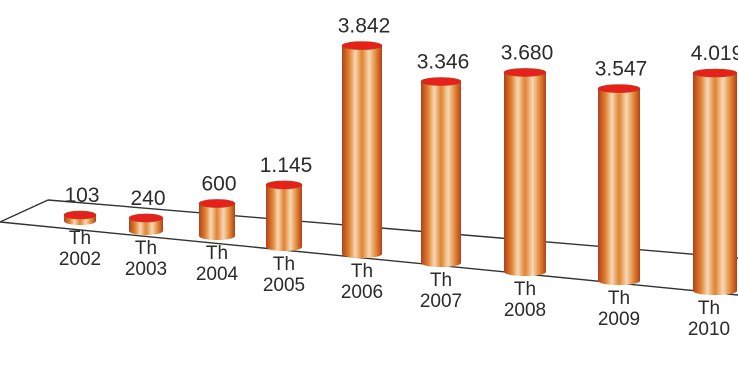  Describe the element at coordinates (362, 282) in the screenshot. I see `tick-label: Th 2006` at that location.